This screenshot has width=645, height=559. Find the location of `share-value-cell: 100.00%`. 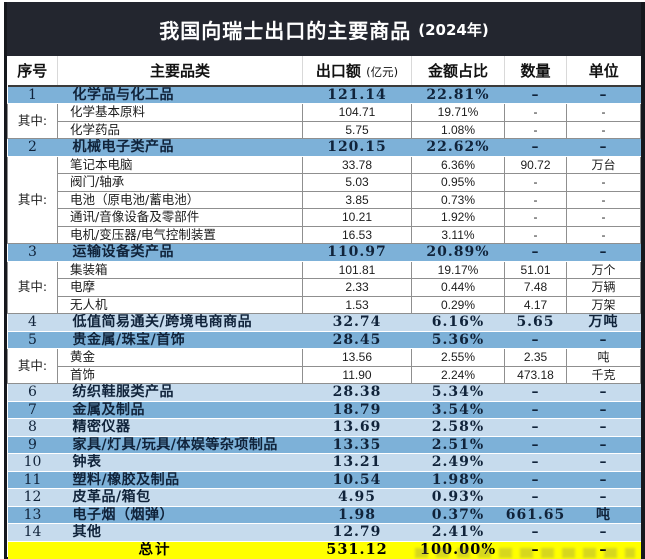

share-value-cell: 100.00% is located at coordinates (458, 549).